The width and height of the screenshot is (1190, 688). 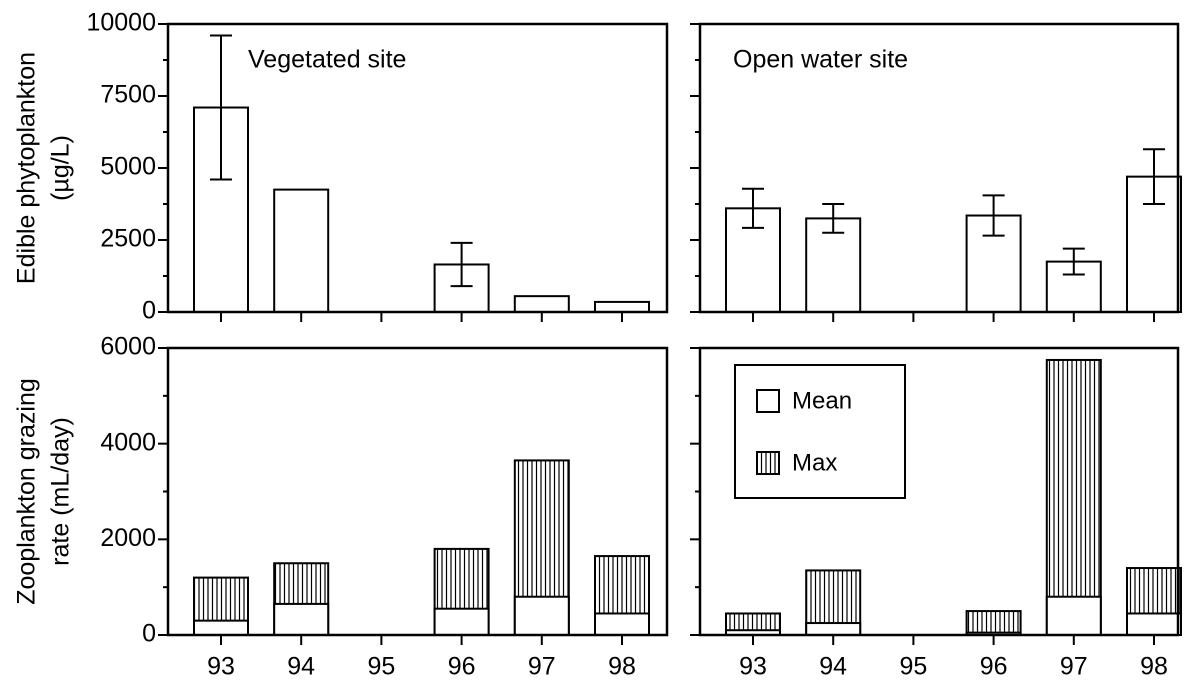 What do you see at coordinates (327, 60) in the screenshot?
I see `panel-annotation: Vegetated site` at bounding box center [327, 60].